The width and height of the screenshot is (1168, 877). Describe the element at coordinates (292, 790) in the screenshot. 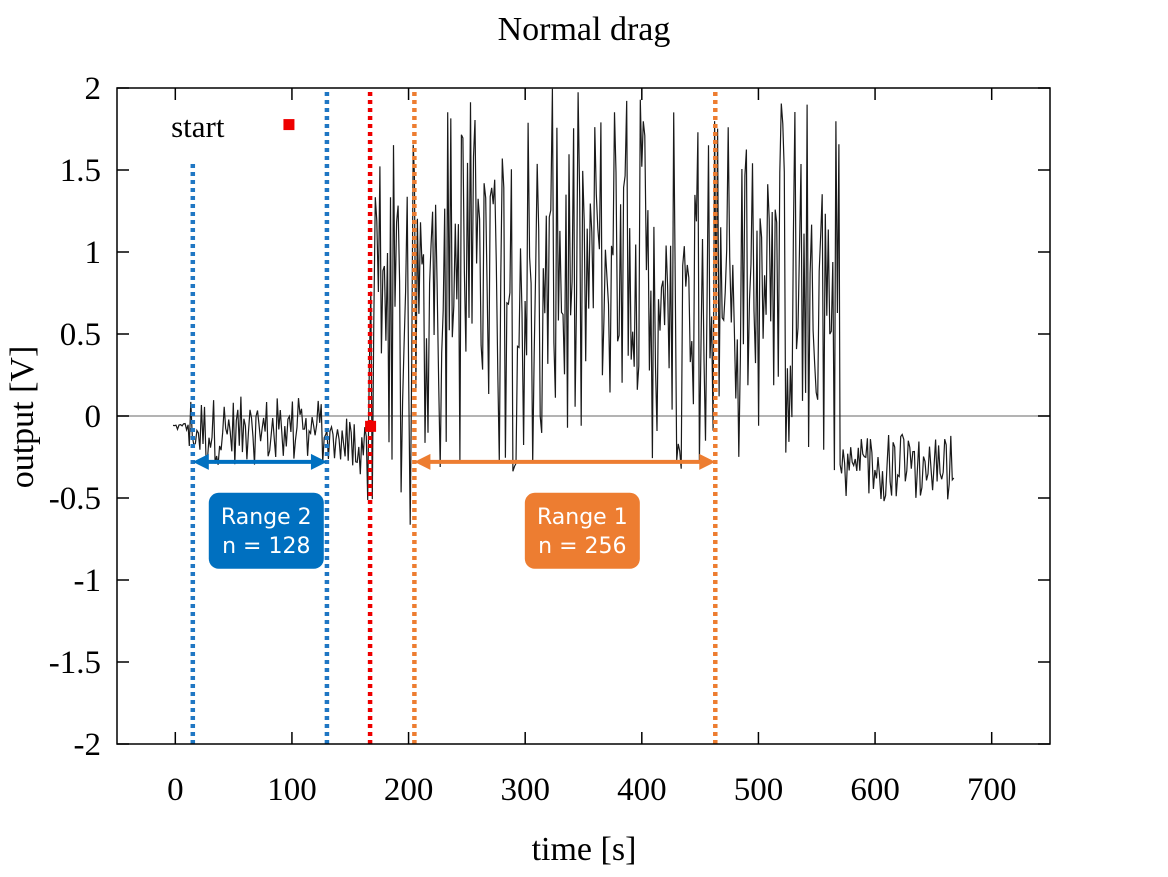

I see `x-tick-label: 100` at that location.